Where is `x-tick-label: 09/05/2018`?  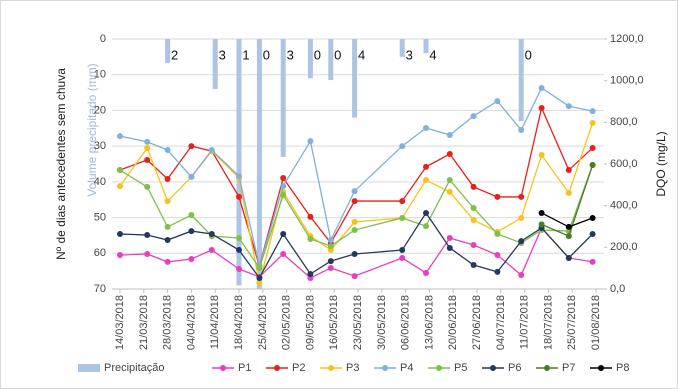 x-tick-label: 09/05/2018 is located at coordinates (310, 322).